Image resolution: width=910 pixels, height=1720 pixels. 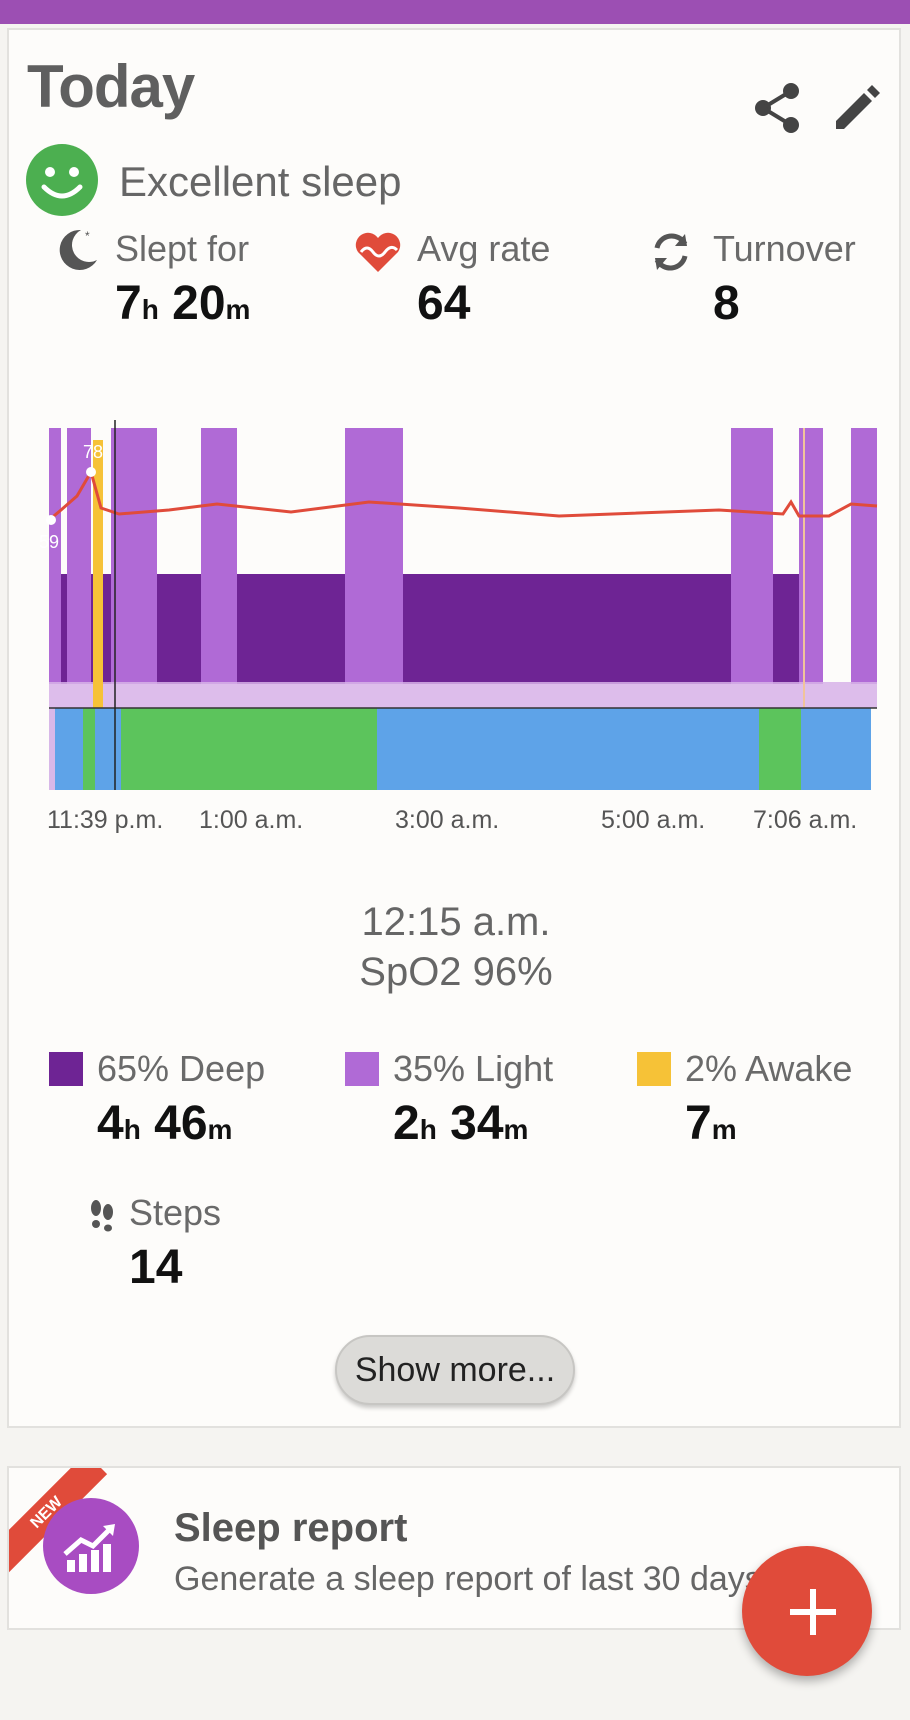 I want to click on awake-swatch, so click(x=654, y=1069).